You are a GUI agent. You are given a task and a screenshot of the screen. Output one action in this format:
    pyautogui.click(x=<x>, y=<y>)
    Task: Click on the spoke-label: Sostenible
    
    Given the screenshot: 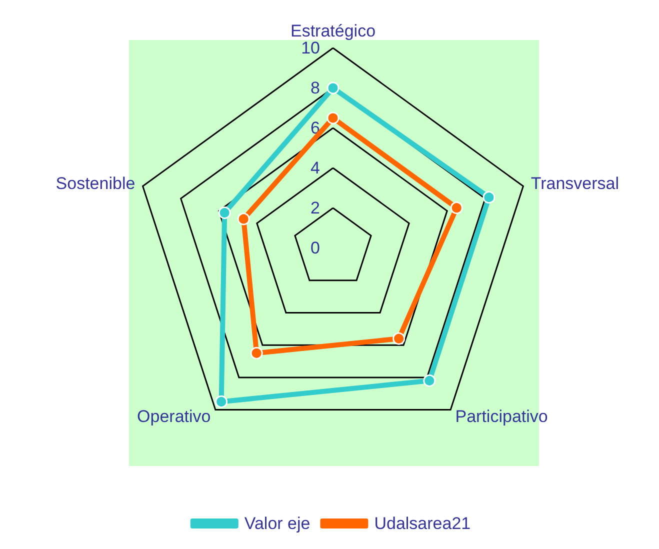 What is the action you would take?
    pyautogui.click(x=96, y=184)
    